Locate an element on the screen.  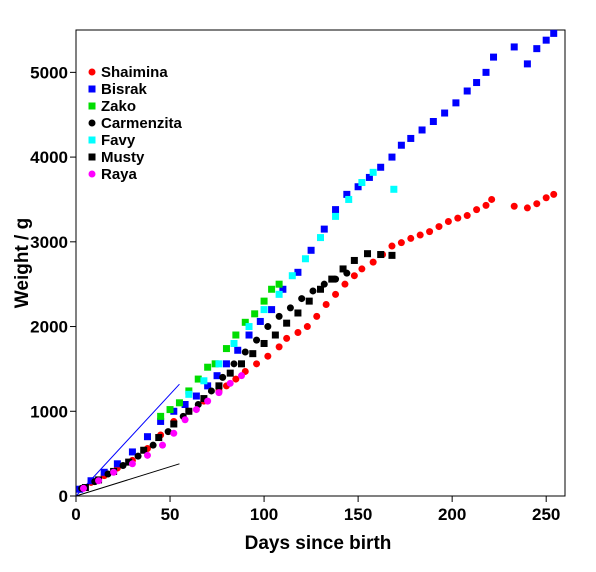
x-tick-label: 100 is located at coordinates (264, 514).